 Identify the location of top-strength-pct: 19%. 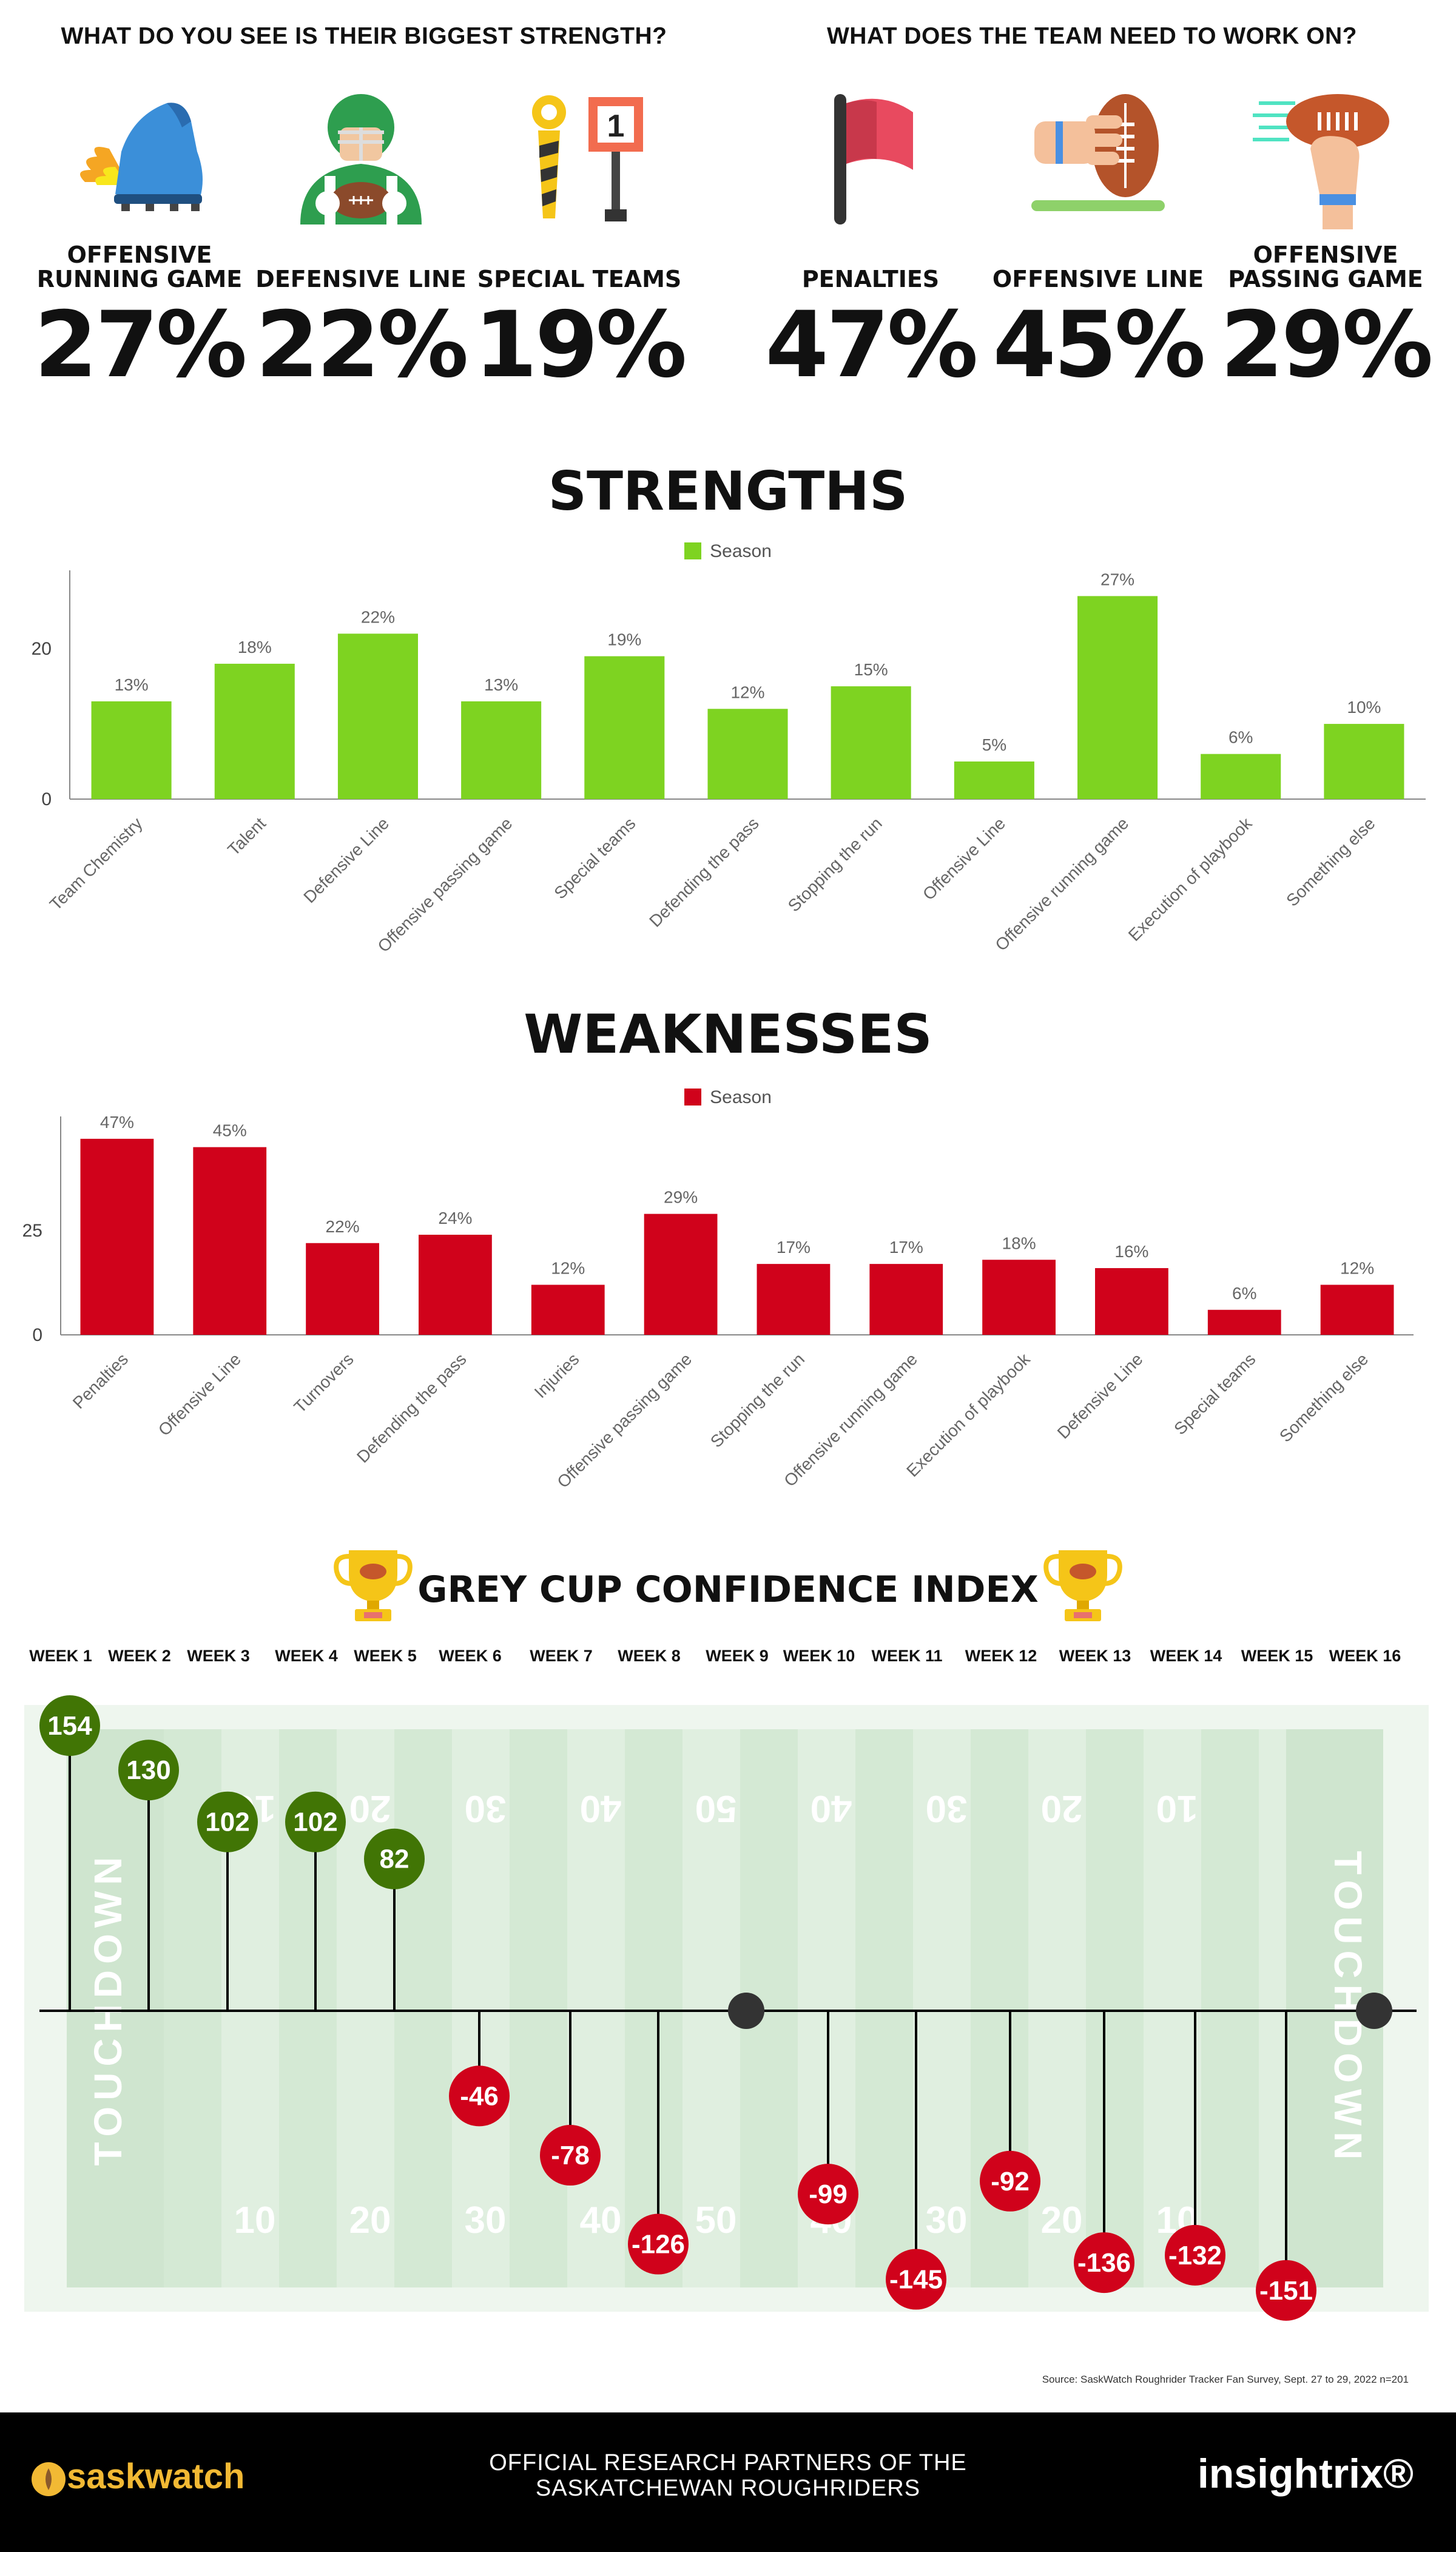
(580, 345).